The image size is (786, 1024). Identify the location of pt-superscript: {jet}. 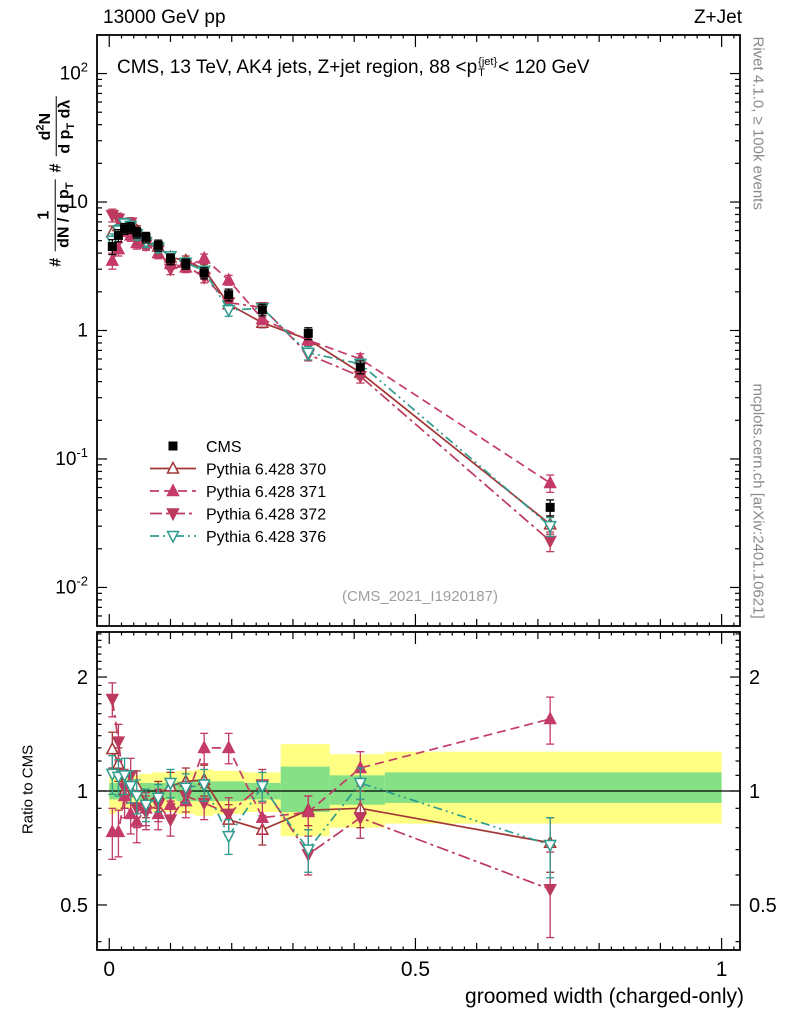
(488, 62).